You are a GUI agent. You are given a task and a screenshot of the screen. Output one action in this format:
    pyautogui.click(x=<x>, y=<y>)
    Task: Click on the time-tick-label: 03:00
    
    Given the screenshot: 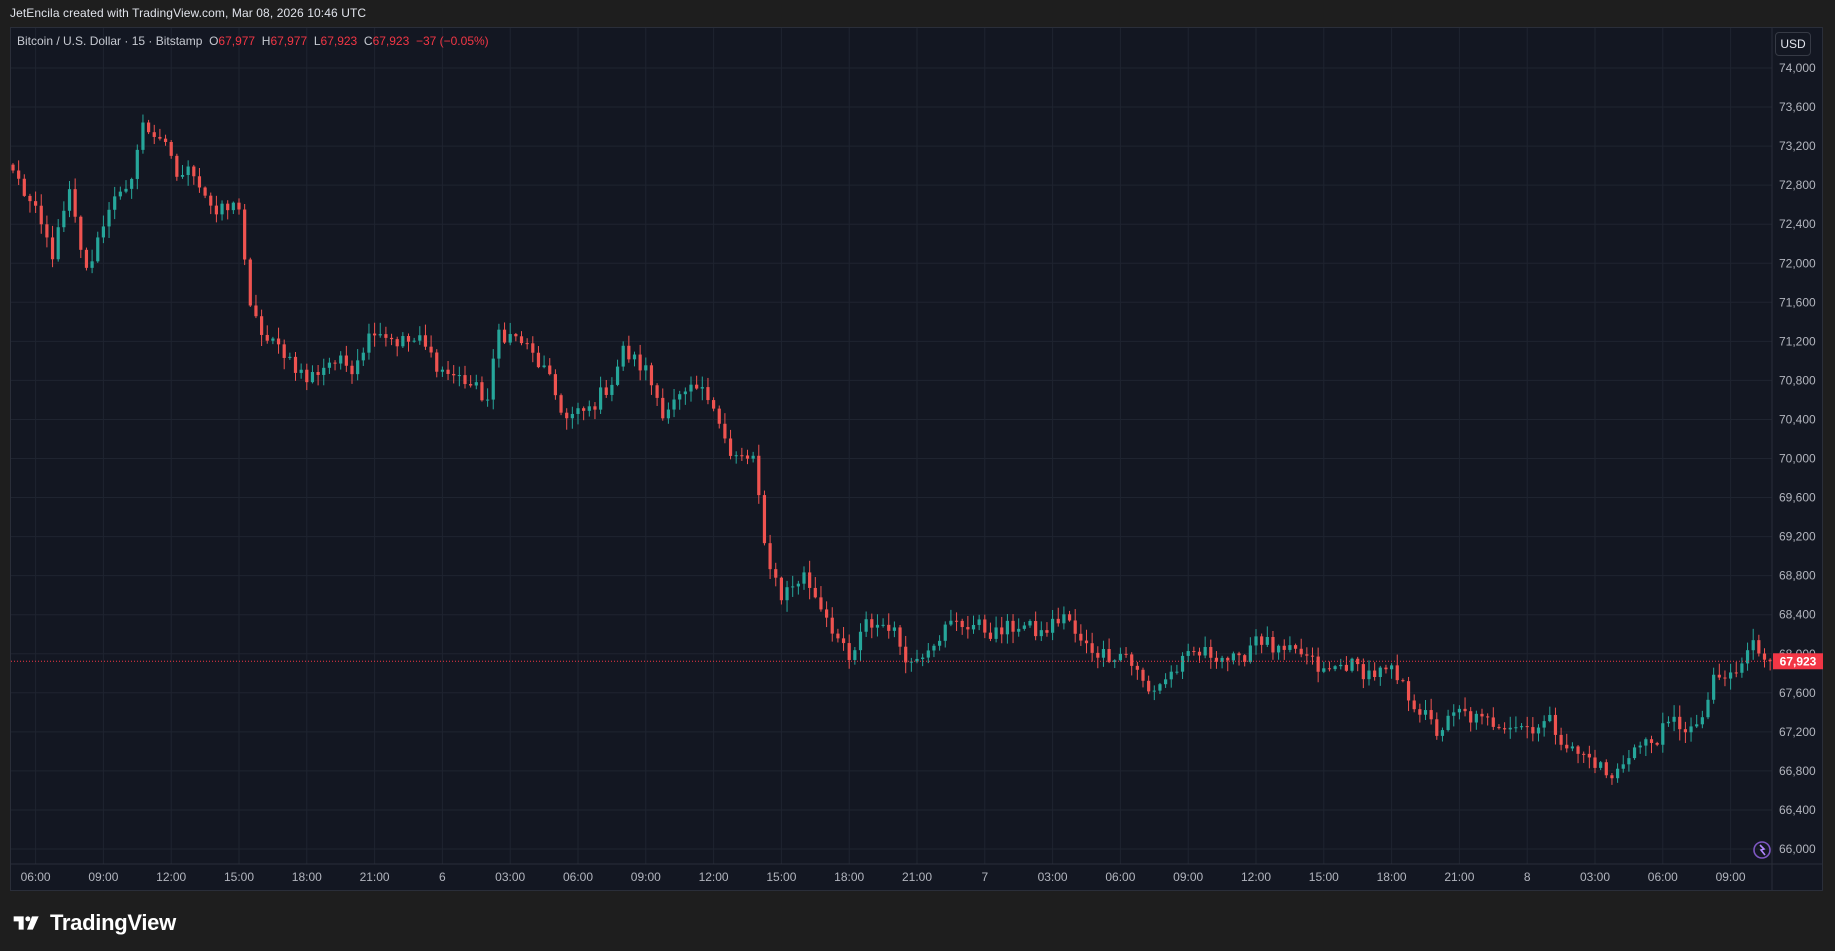 What is the action you would take?
    pyautogui.click(x=1053, y=877)
    